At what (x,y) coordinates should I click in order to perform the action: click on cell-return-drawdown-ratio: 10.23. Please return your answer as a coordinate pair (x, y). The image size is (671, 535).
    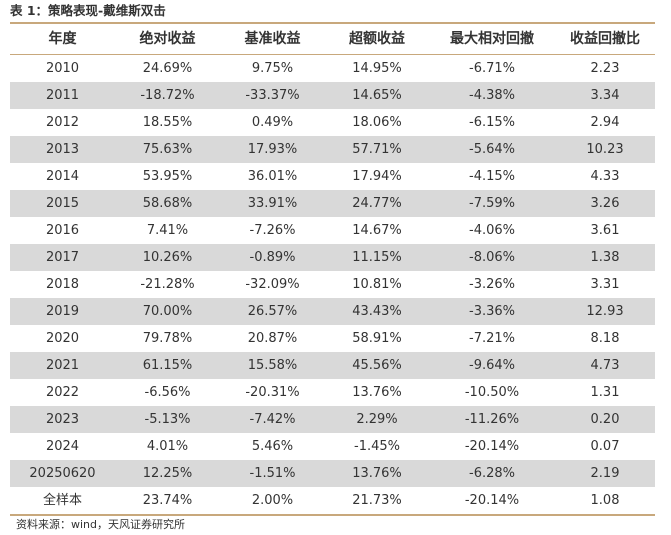
    Looking at the image, I should click on (605, 149).